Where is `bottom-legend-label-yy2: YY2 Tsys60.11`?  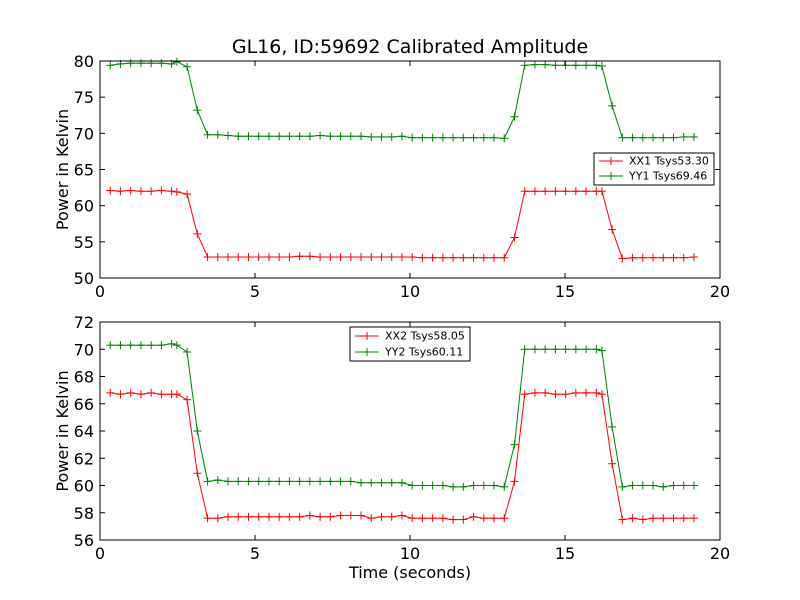 bottom-legend-label-yy2: YY2 Tsys60.11 is located at coordinates (423, 352).